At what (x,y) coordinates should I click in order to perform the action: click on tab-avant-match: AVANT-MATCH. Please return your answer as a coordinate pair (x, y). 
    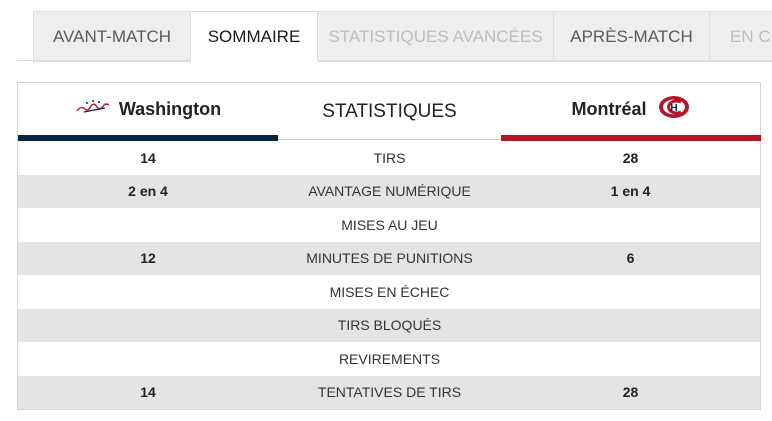
    Looking at the image, I should click on (112, 37).